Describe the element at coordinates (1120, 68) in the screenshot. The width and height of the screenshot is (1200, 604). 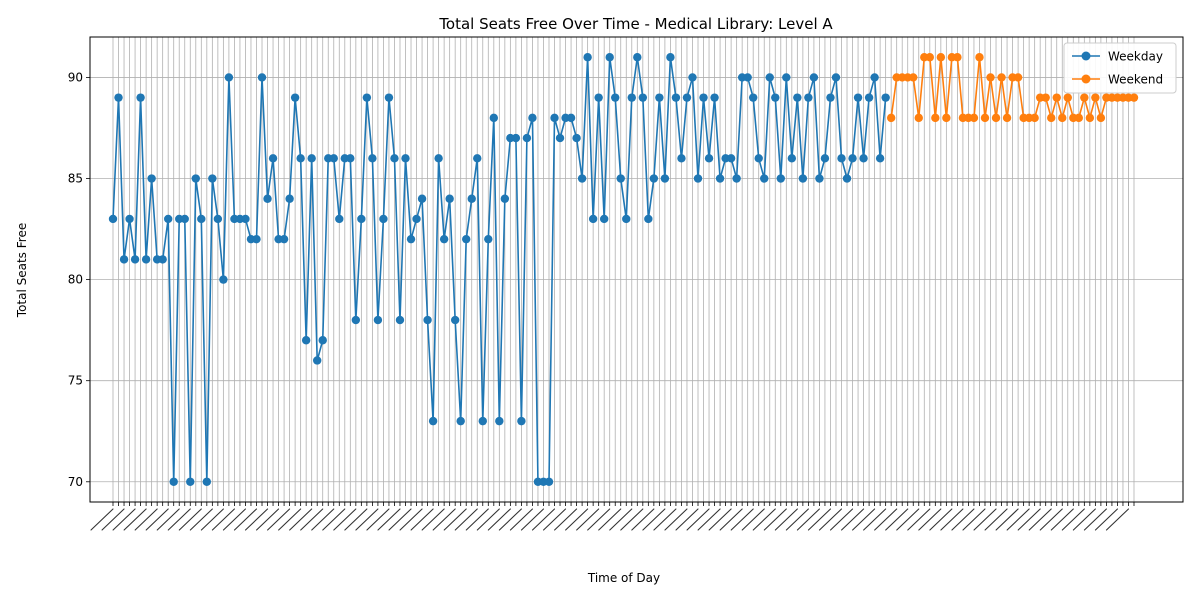
I see `legend: Weekday Weekend` at that location.